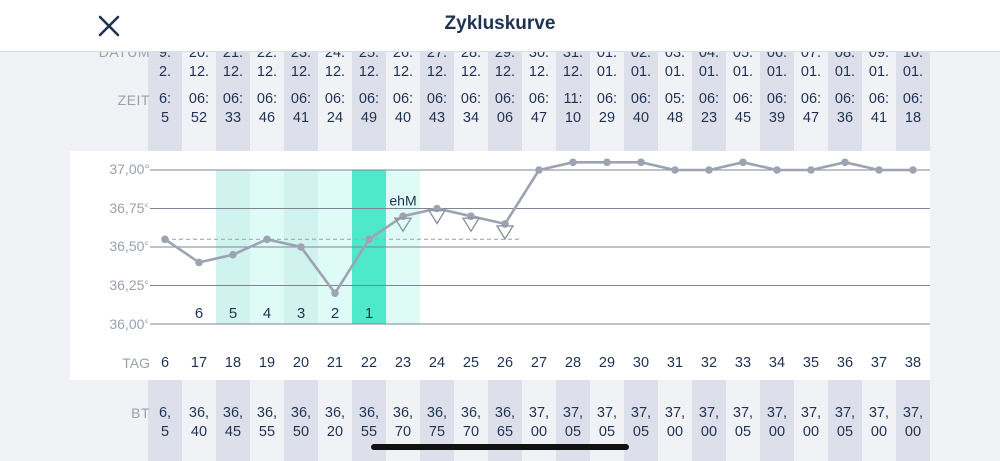 The width and height of the screenshot is (1000, 461). I want to click on temperature-value-cell: 36, 75, so click(437, 422).